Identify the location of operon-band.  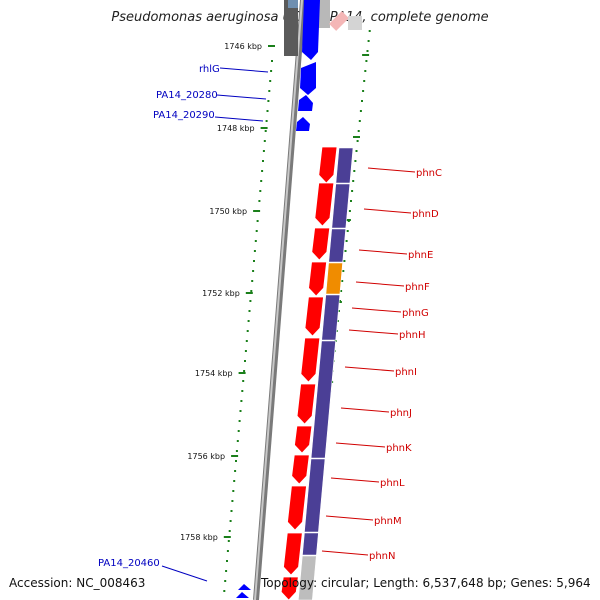
(325, 373).